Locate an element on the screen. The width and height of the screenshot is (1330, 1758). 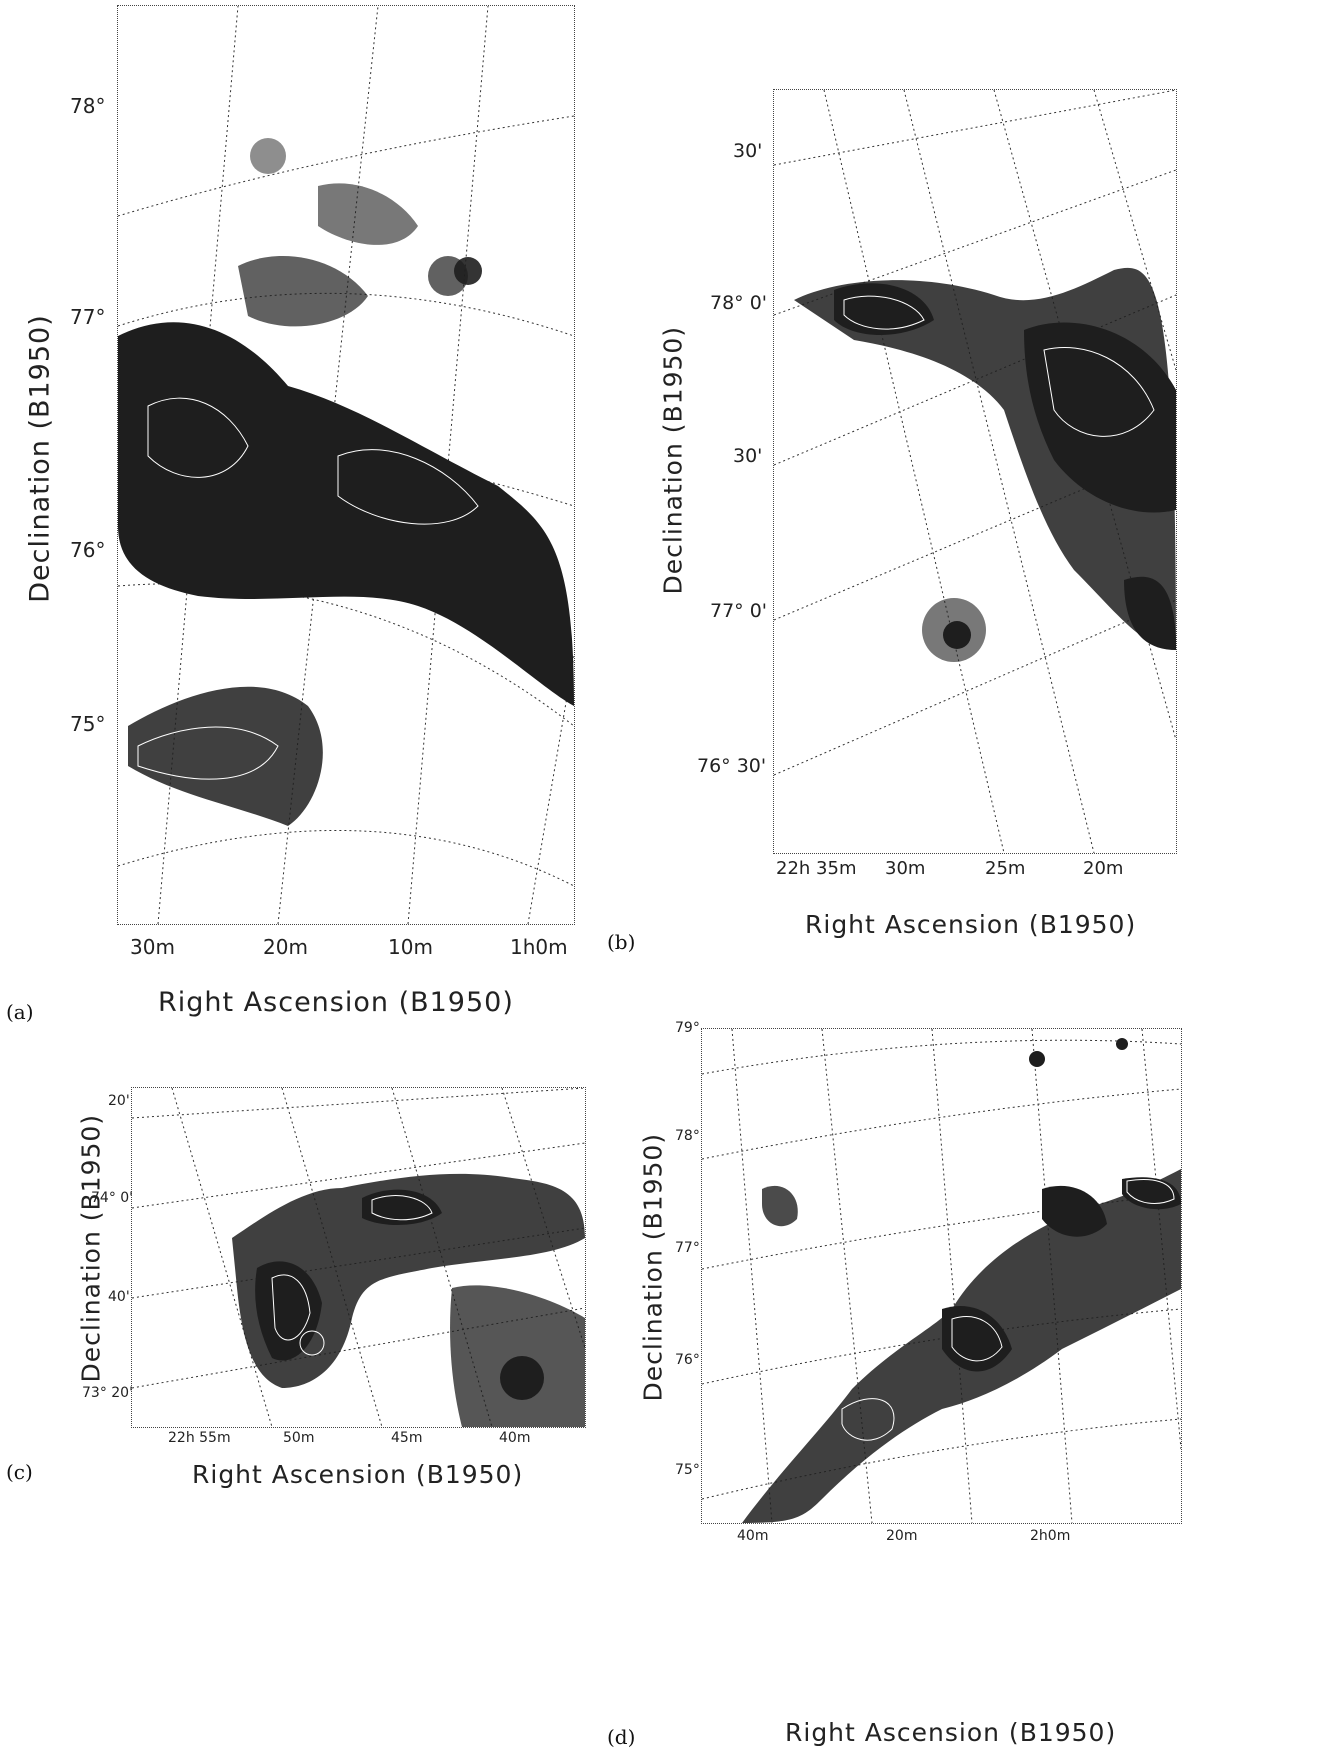
panel-c-ylabel: Declination (B1950) is located at coordinates (91, 1248).